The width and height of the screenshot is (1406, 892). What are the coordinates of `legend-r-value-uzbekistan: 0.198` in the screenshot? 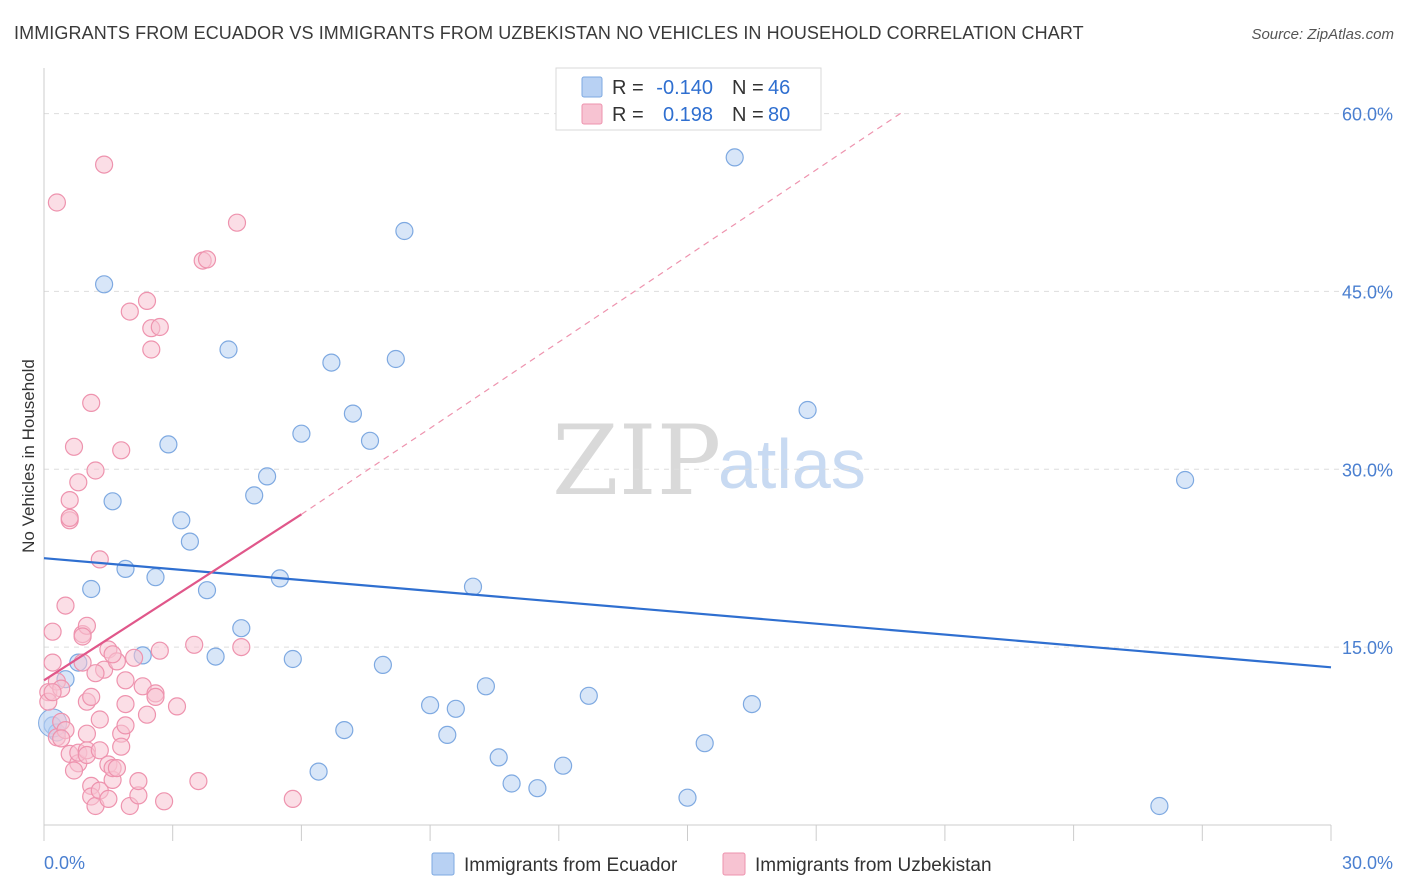 It's located at (688, 115).